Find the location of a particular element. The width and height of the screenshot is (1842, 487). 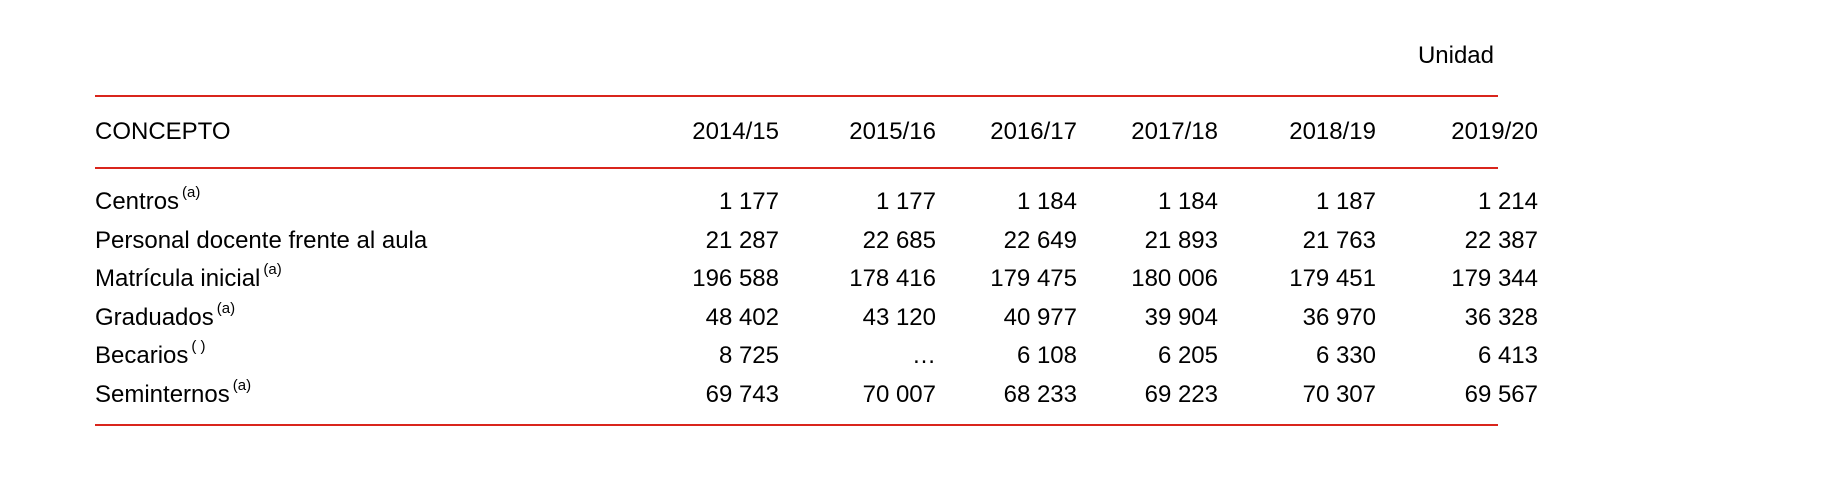

table-cell: 21 287 is located at coordinates (742, 240).